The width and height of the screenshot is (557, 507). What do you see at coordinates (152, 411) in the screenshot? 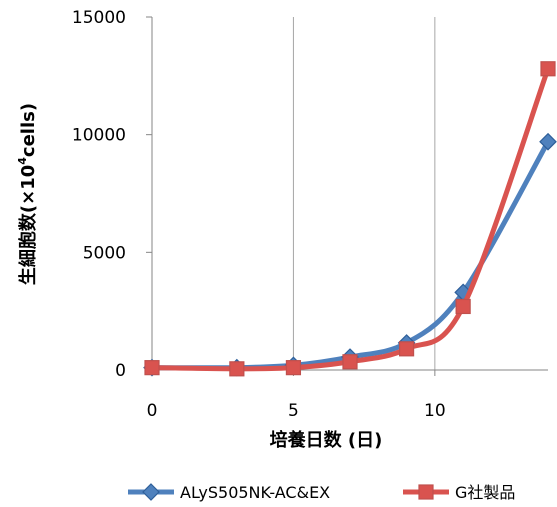
I see `x-tick-label-0: 0` at bounding box center [152, 411].